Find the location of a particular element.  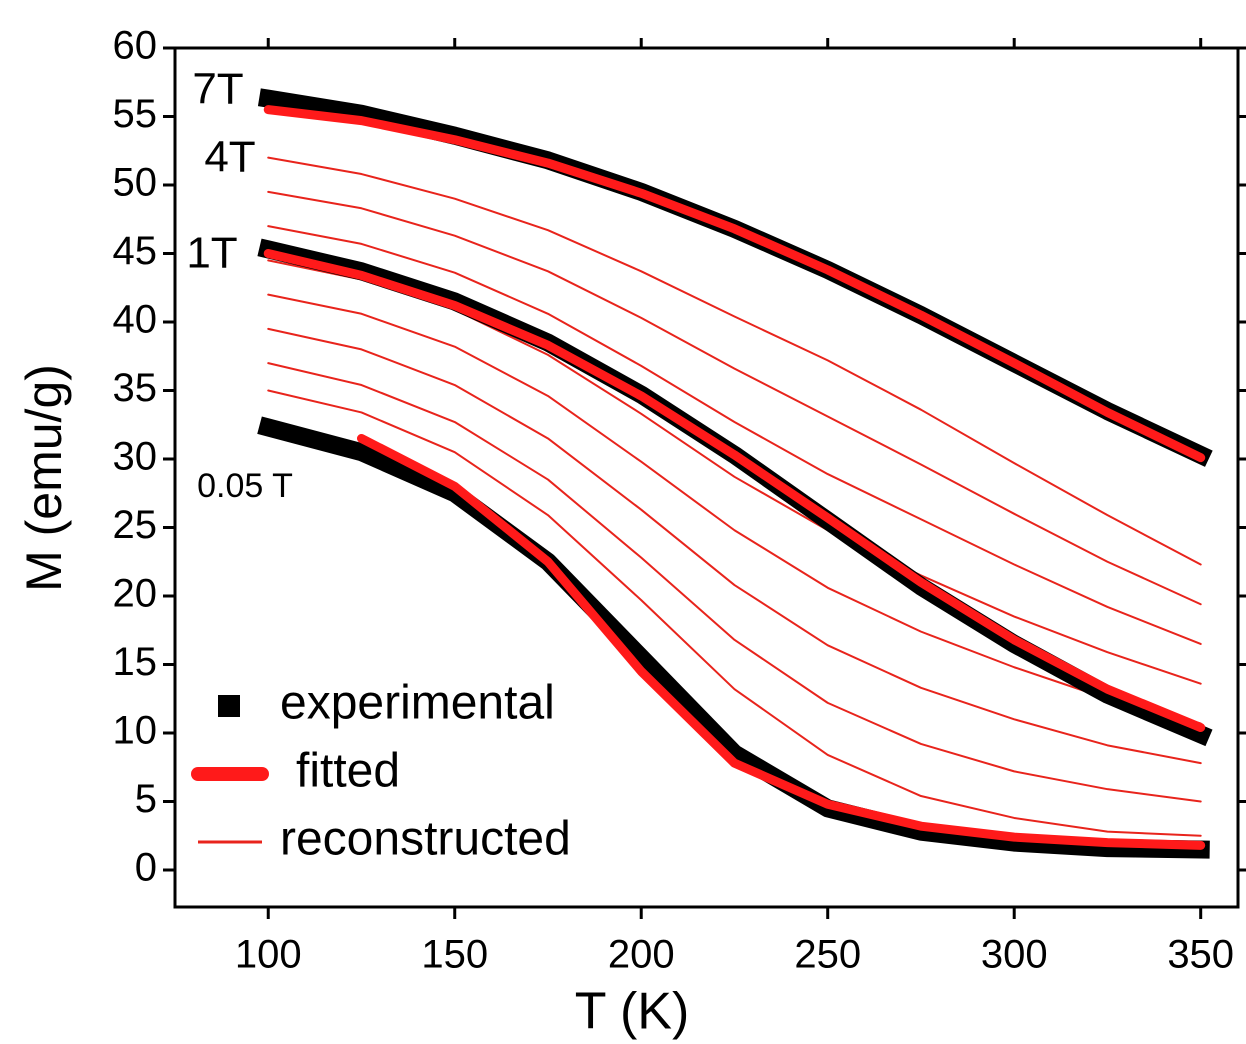

annotation: 1T is located at coordinates (211, 253).